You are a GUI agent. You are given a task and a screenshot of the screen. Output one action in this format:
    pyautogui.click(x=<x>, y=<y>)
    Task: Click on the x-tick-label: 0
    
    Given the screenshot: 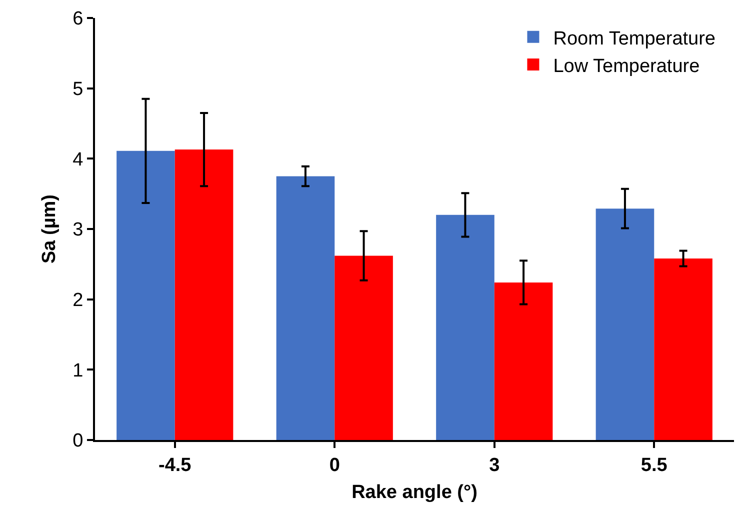 What is the action you would take?
    pyautogui.click(x=334, y=465)
    